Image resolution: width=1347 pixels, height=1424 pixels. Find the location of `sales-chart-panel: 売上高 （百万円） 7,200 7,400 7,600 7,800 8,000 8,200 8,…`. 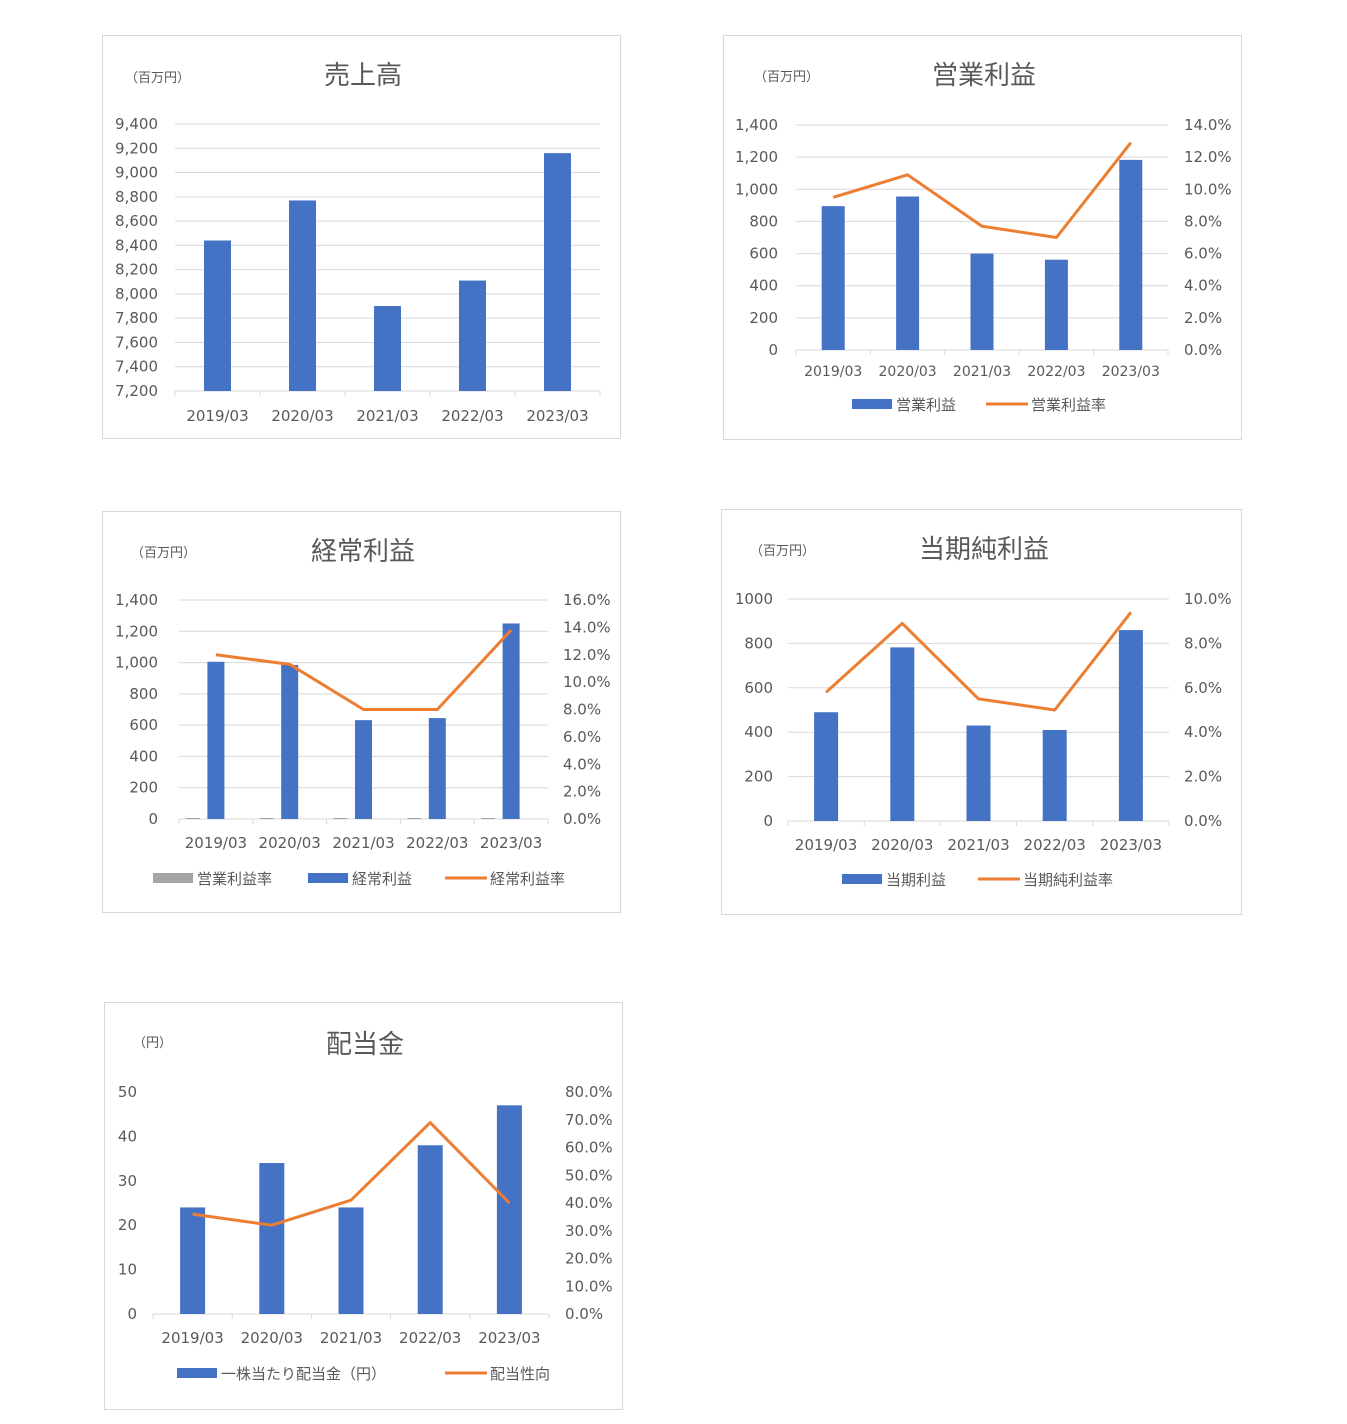

sales-chart-panel: 売上高 （百万円） 7,200 7,400 7,600 7,800 8,000 8,200 8,… is located at coordinates (361, 237).